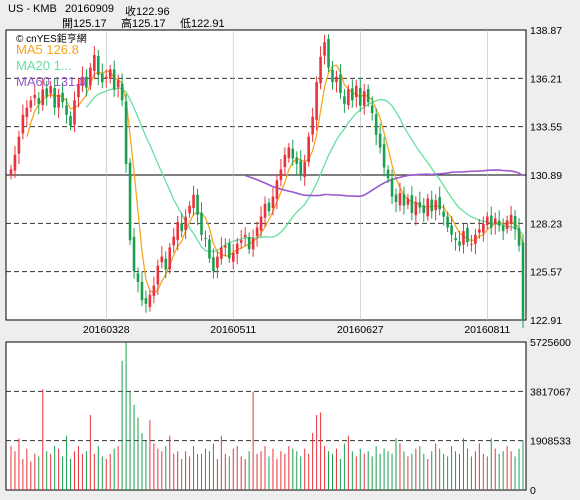  I want to click on price-x-axis-labels: 20160328 20160511 20160627 20160811, so click(297, 330).